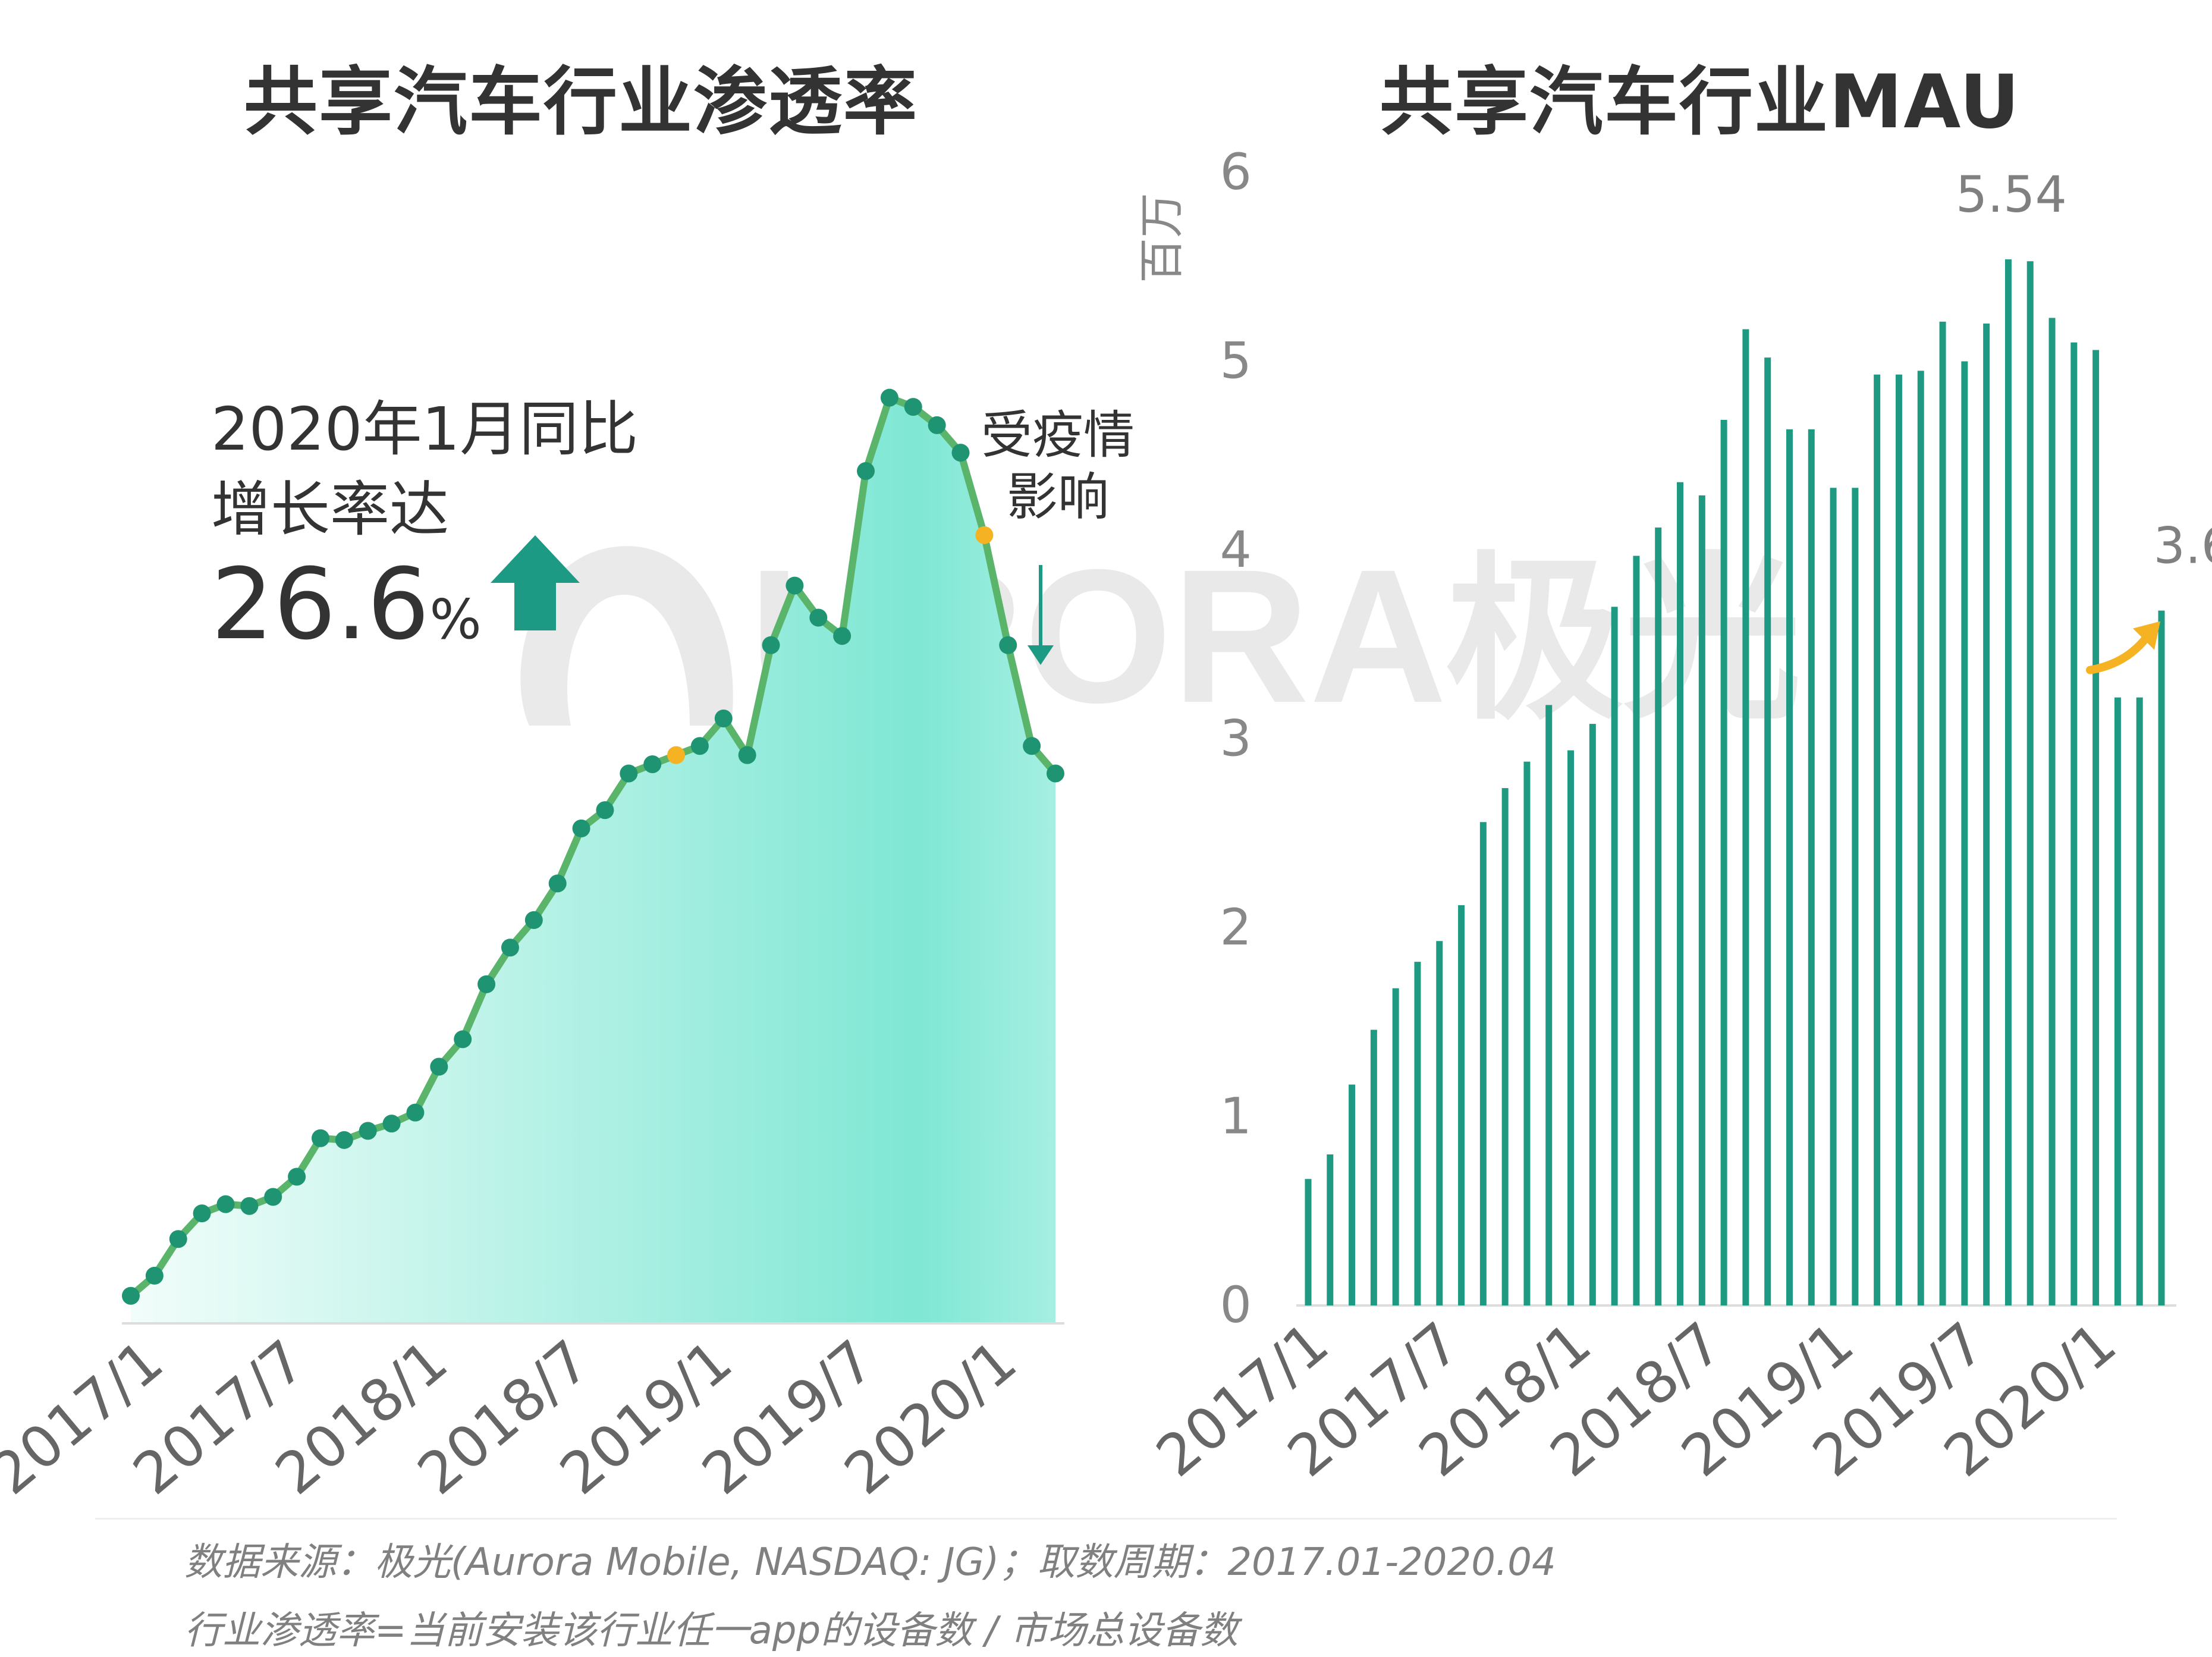  I want to click on covid-impact-note: 受疫情 影响, so click(1058, 466).